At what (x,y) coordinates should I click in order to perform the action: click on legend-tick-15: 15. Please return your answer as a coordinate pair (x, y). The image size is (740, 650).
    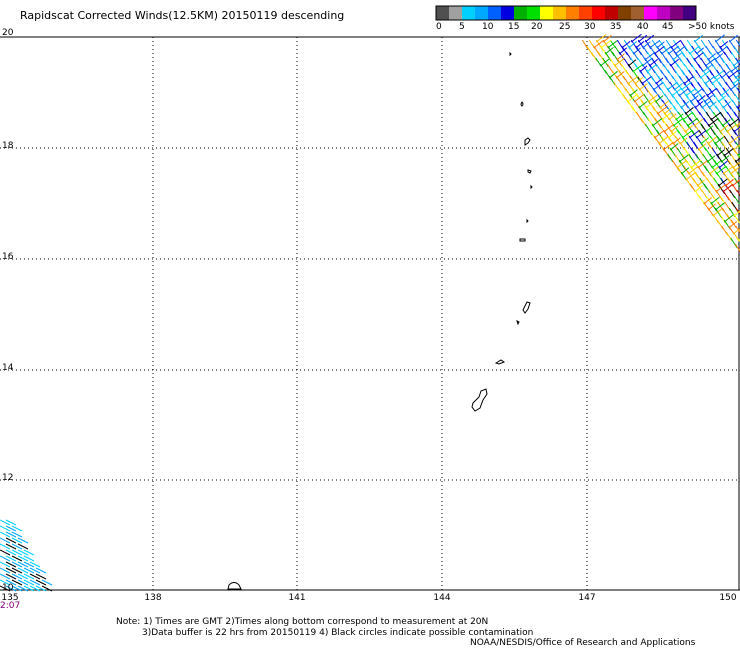
    Looking at the image, I should click on (514, 27).